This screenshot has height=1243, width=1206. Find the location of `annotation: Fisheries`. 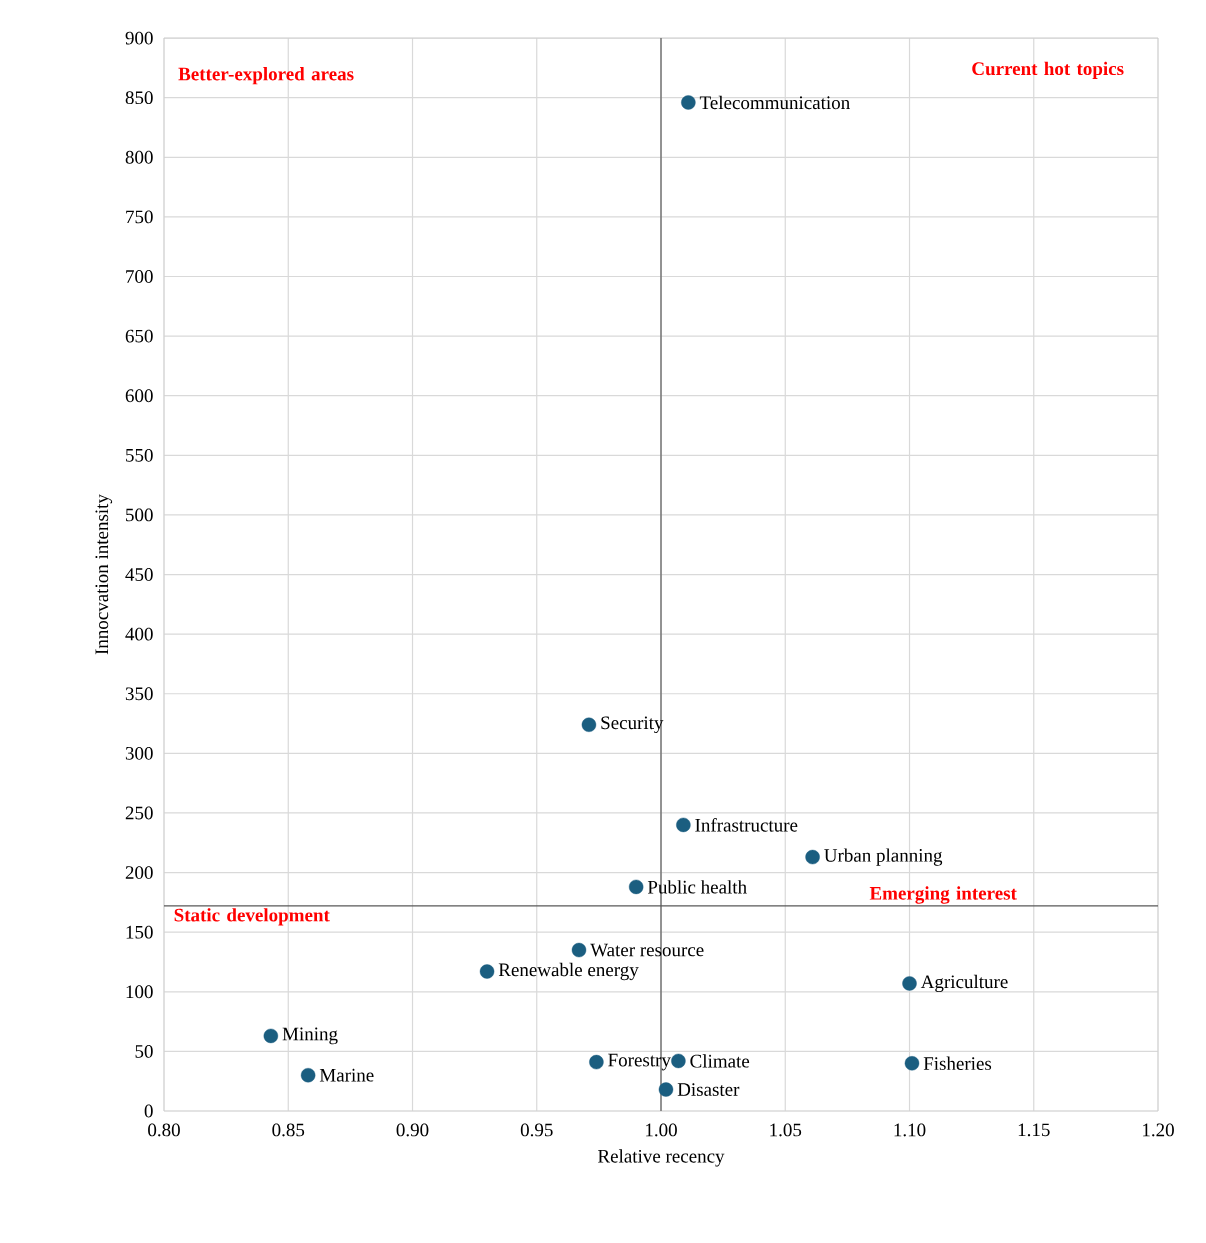

annotation: Fisheries is located at coordinates (957, 1063).